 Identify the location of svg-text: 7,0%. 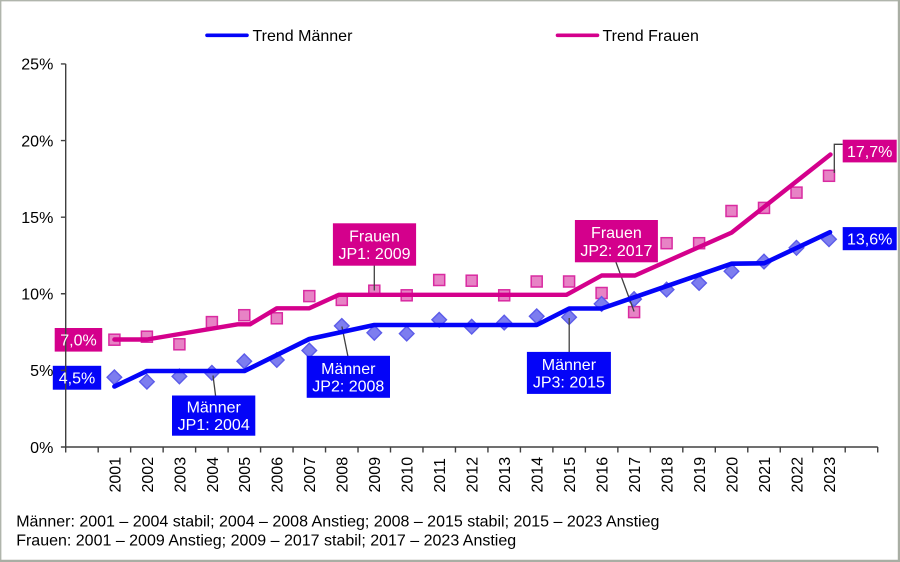
(78, 341).